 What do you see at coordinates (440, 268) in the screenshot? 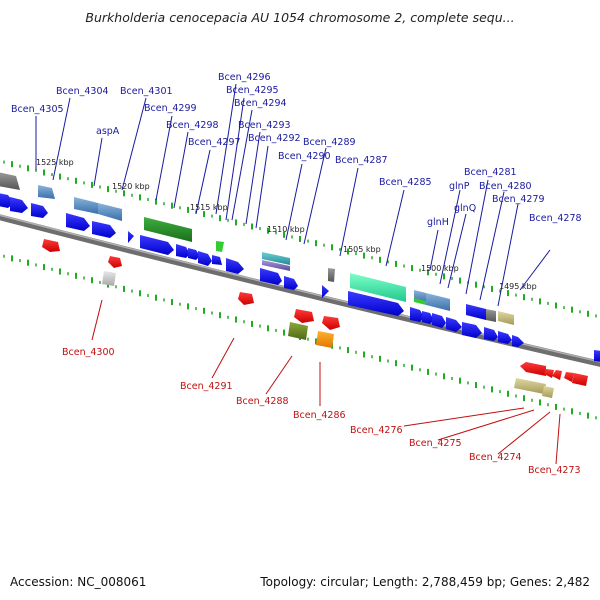
I see `tick-label: 1500 kbp` at bounding box center [440, 268].